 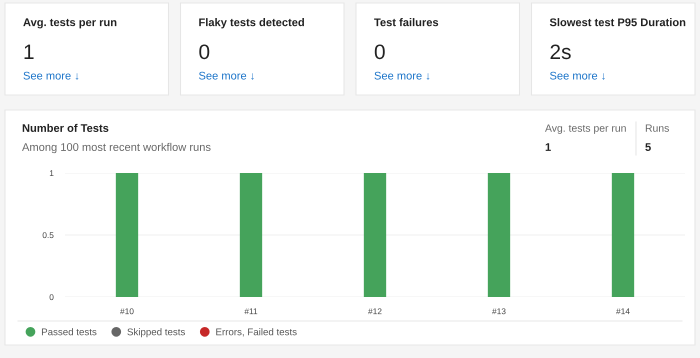 I want to click on y-tick-label: 0.5, so click(x=48, y=235).